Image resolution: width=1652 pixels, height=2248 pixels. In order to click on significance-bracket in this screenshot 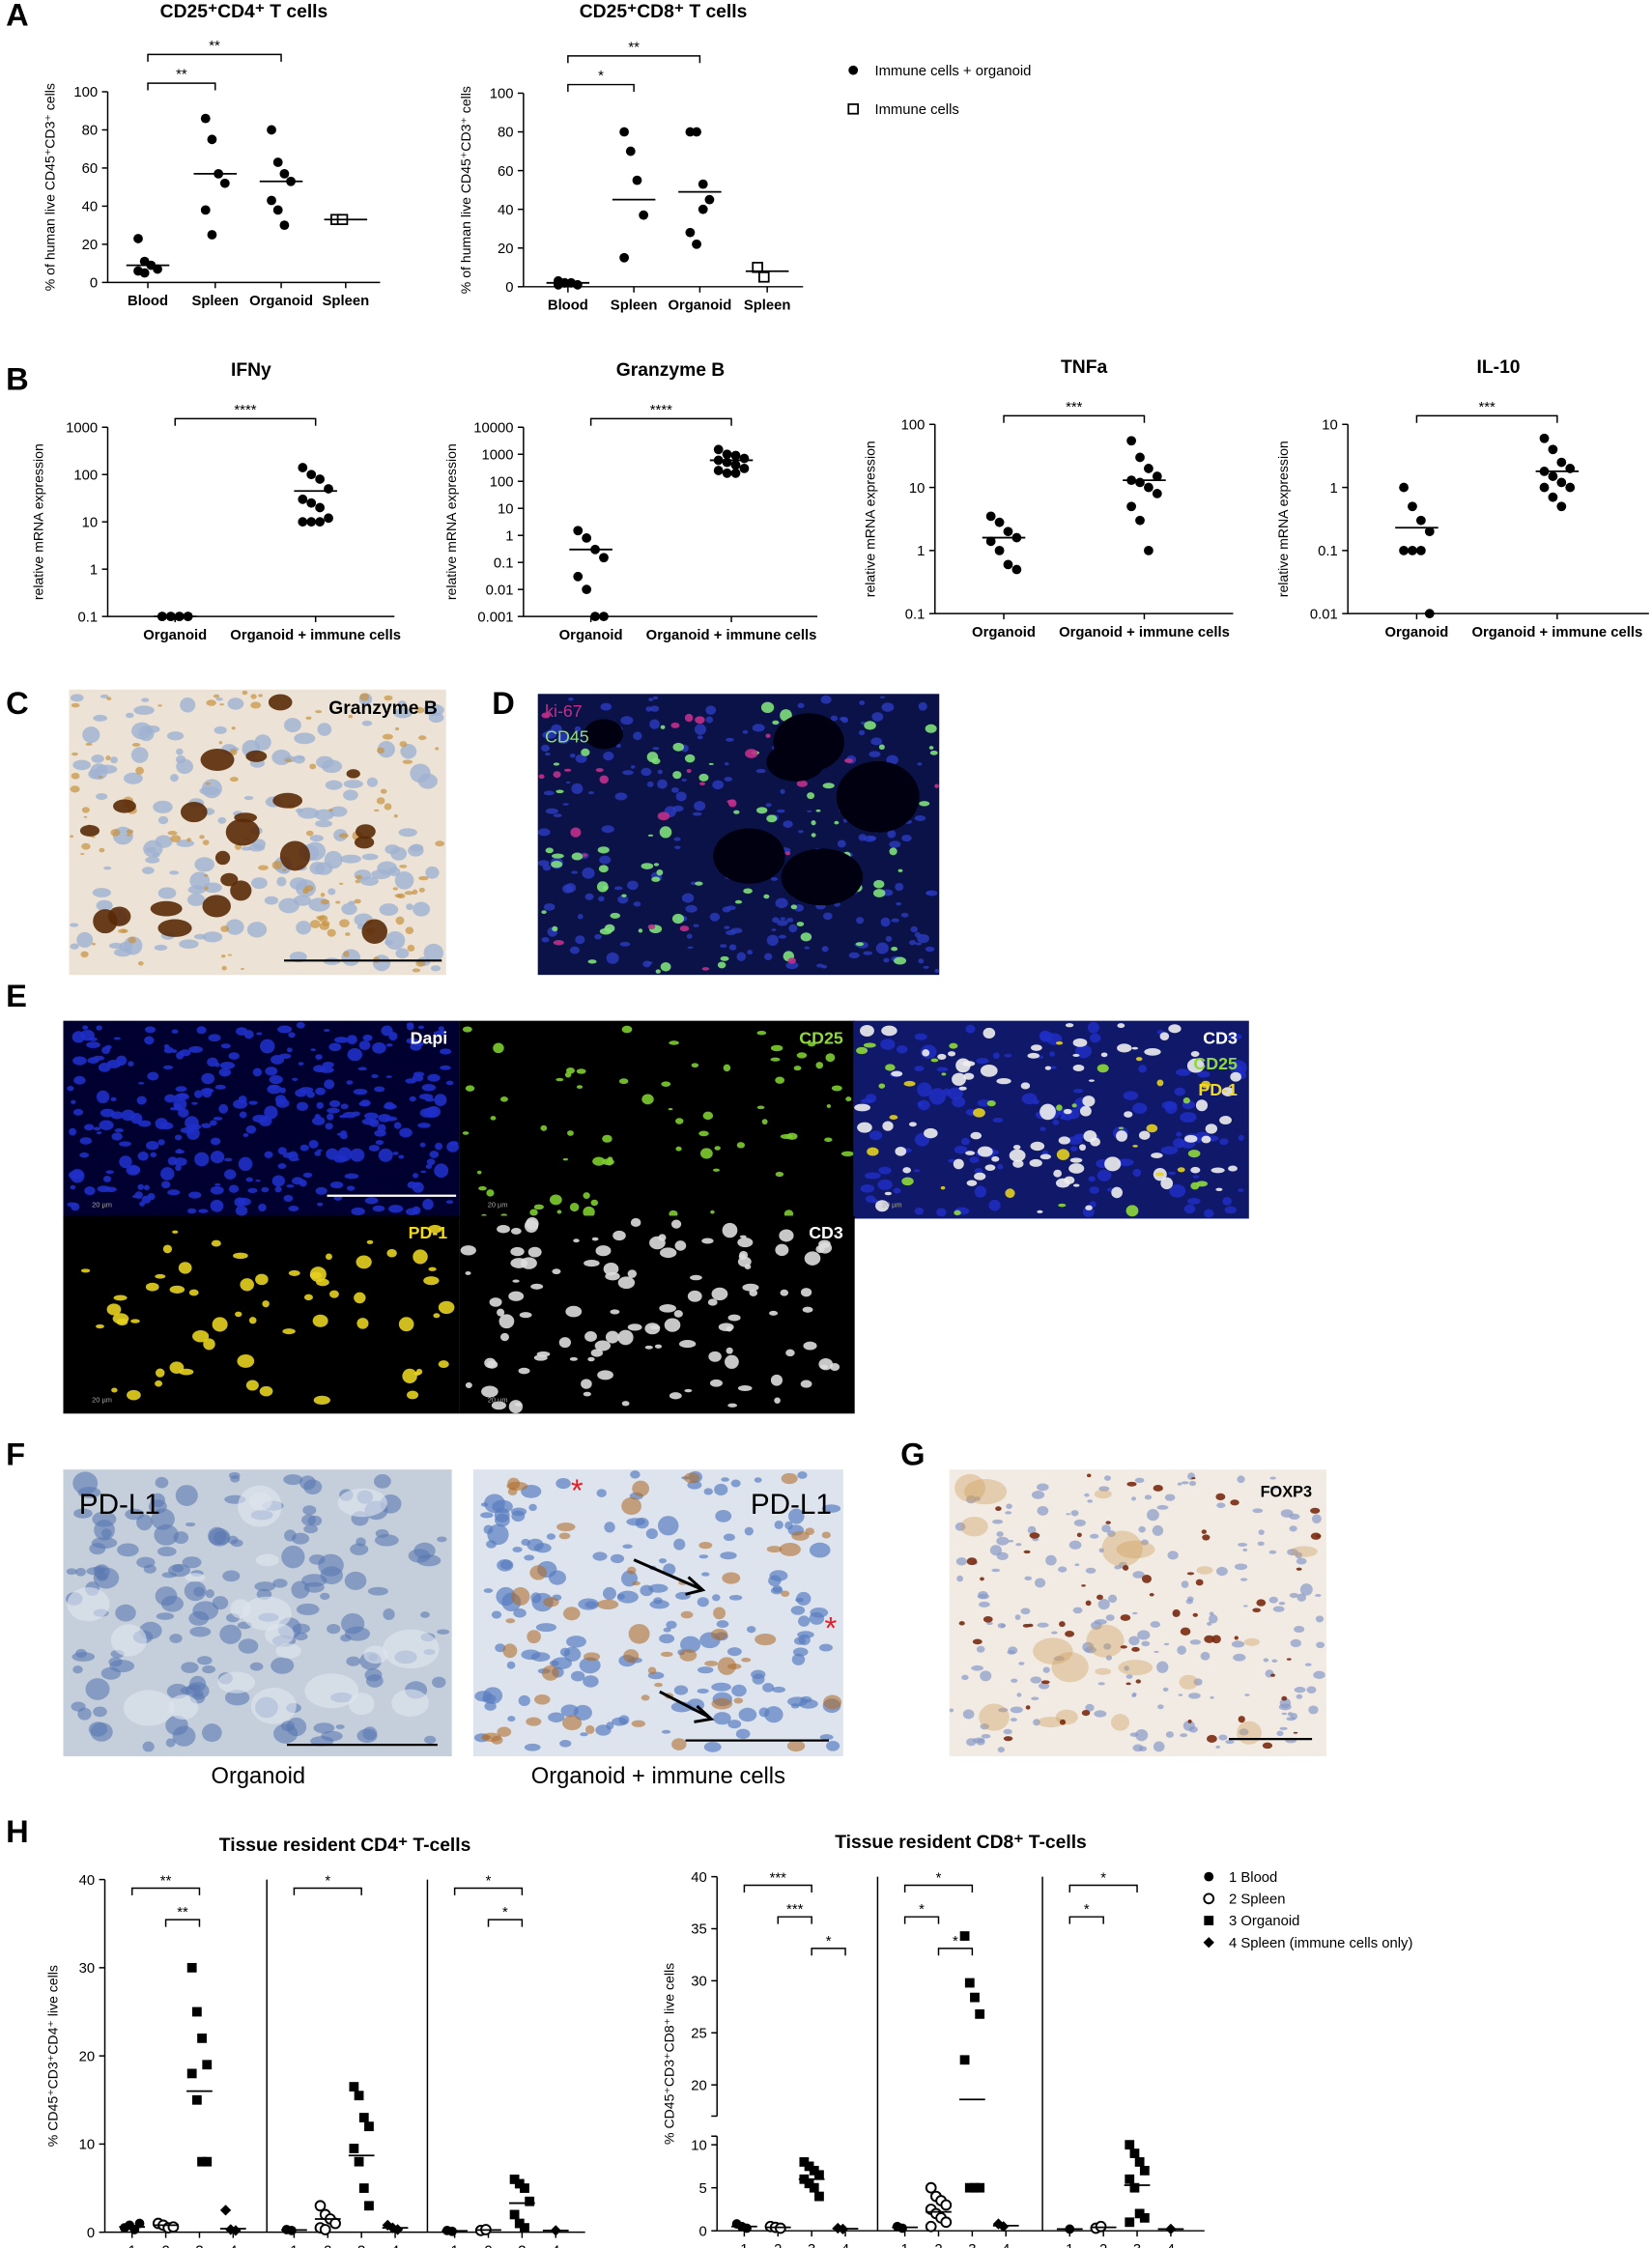, I will do `click(634, 59)`.